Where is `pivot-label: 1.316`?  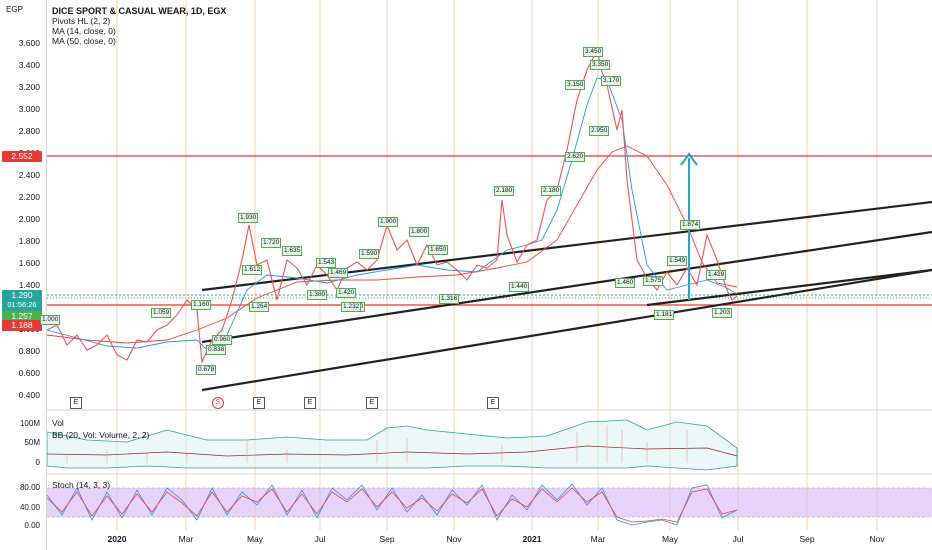 pivot-label: 1.316 is located at coordinates (449, 299).